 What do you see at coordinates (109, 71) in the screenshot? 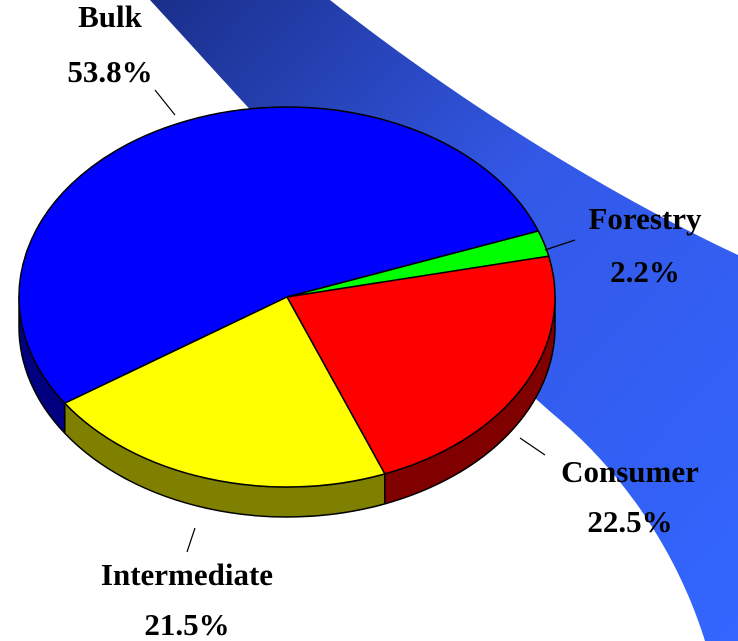
I see `slice-value-label: 53.8%` at bounding box center [109, 71].